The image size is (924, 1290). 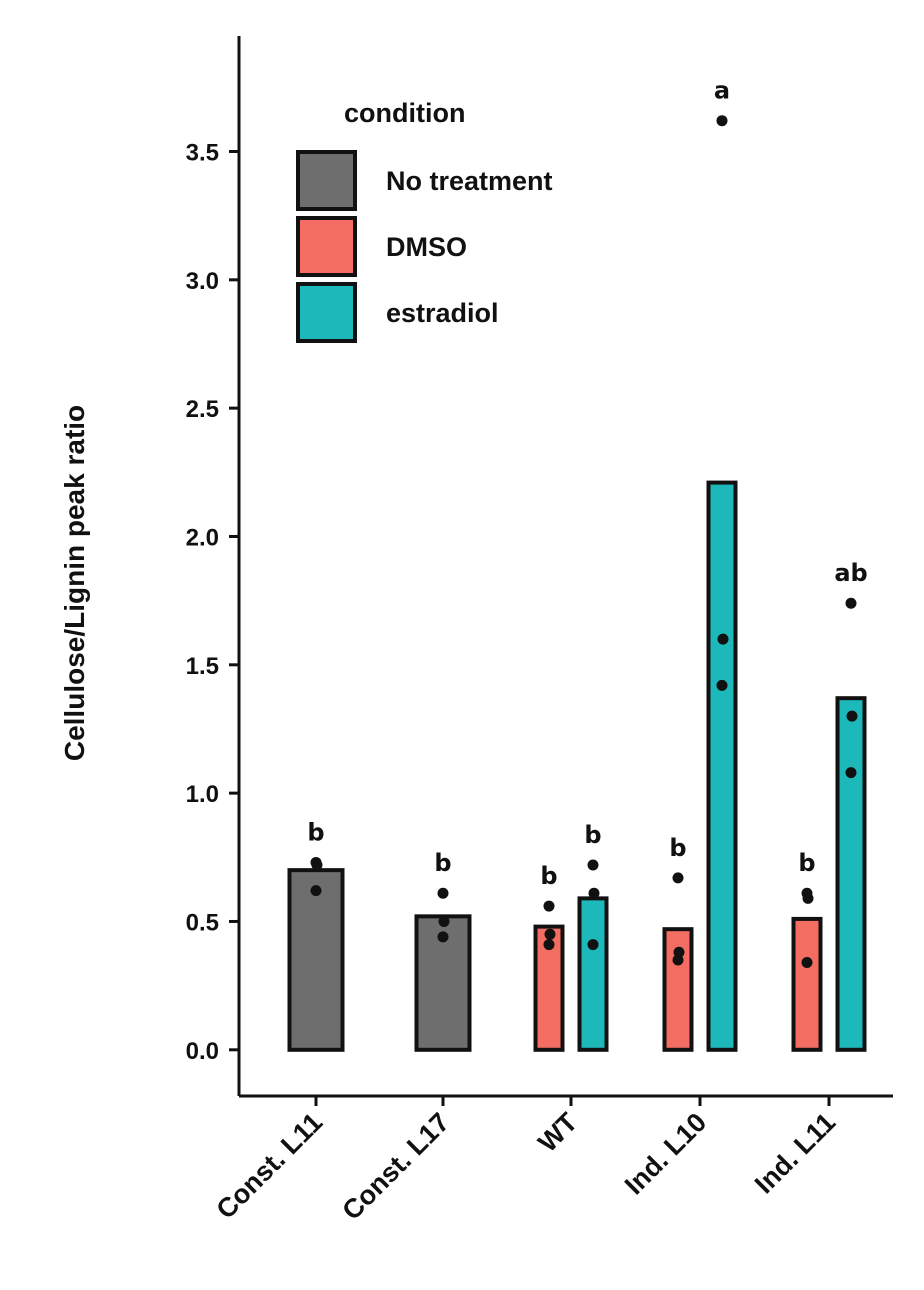 What do you see at coordinates (202, 794) in the screenshot?
I see `y-tick-label: 1.0` at bounding box center [202, 794].